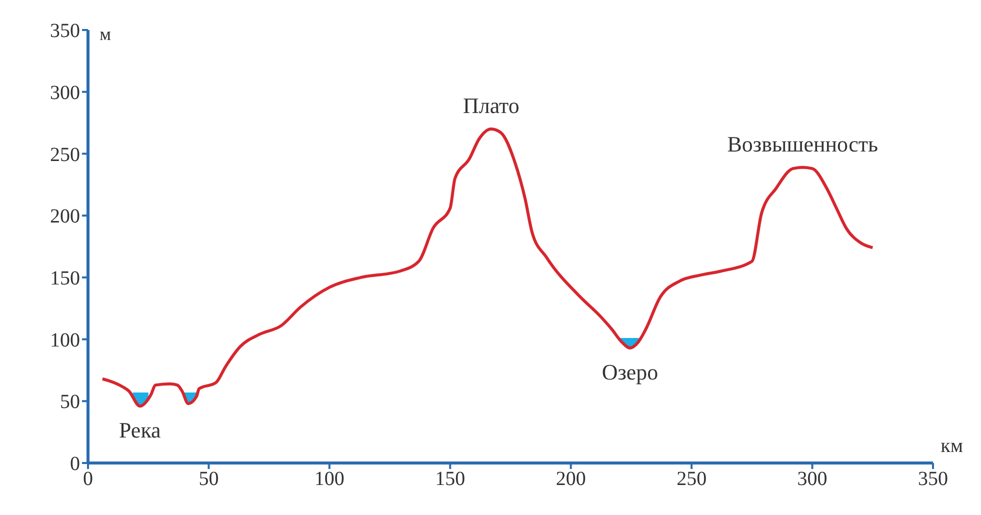 The width and height of the screenshot is (981, 515). Describe the element at coordinates (65, 155) in the screenshot. I see `y-tick-label: 250` at that location.